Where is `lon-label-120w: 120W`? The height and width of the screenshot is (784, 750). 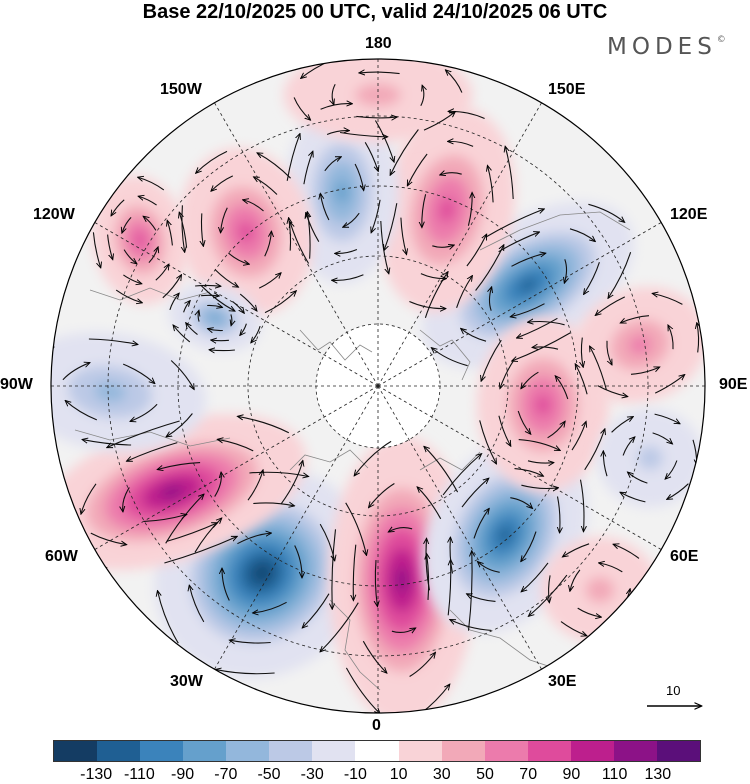
lon-label-120w: 120W is located at coordinates (54, 214).